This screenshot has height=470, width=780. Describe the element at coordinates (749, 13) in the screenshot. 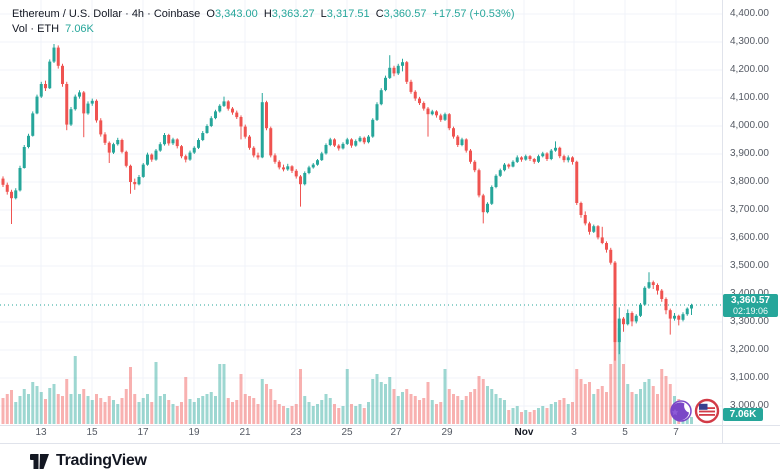

I see `price-tick-label: 4,400.00` at that location.